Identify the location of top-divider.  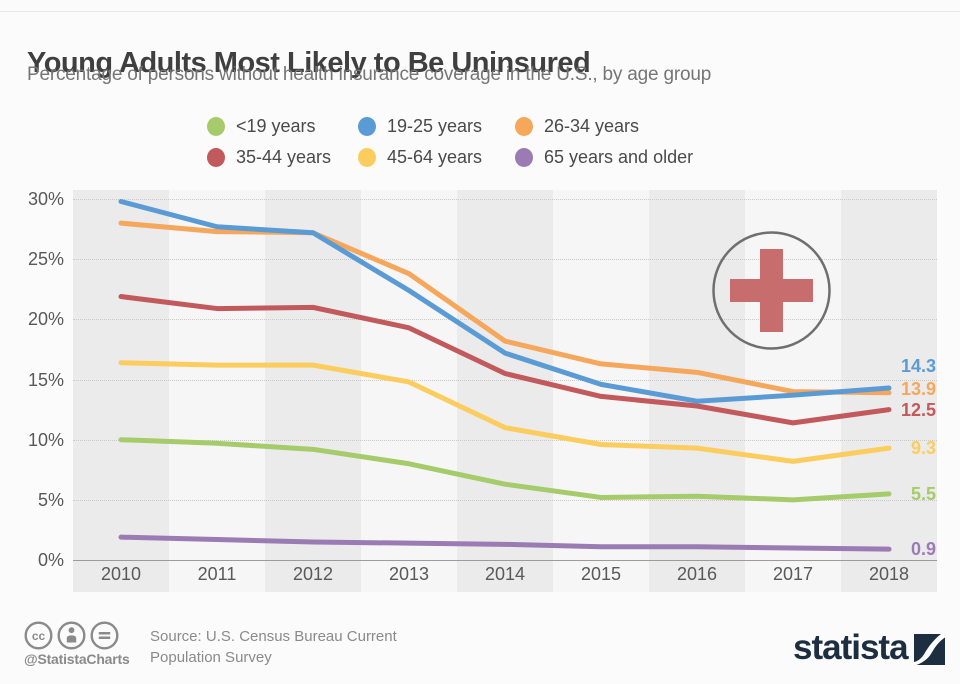
(480, 11).